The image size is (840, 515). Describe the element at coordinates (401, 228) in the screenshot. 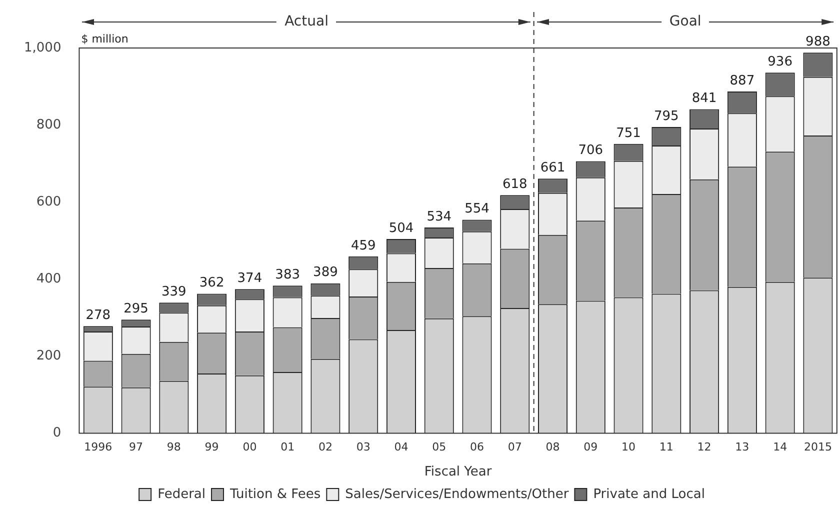

I see `total-label: 504` at that location.